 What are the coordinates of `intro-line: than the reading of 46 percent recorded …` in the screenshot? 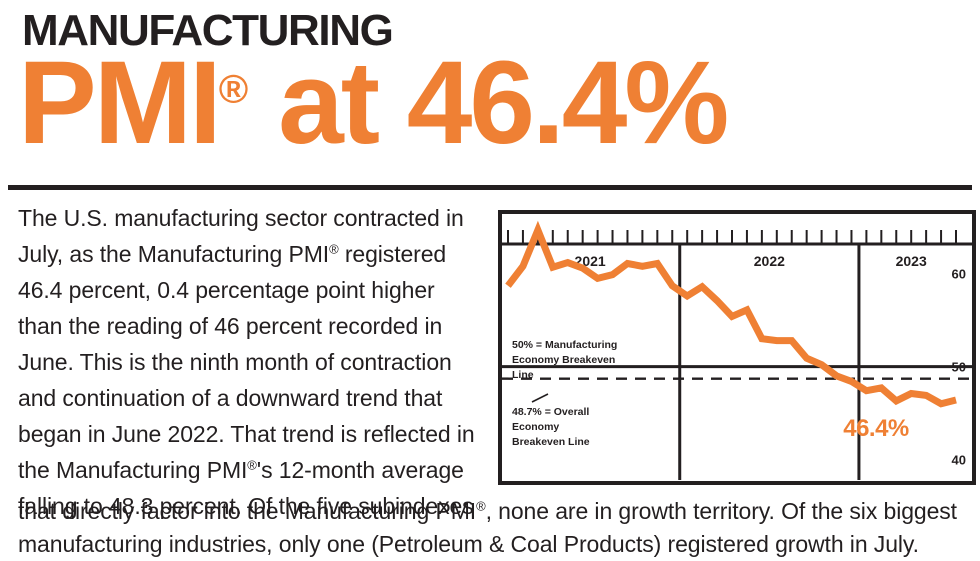 It's located at (230, 326).